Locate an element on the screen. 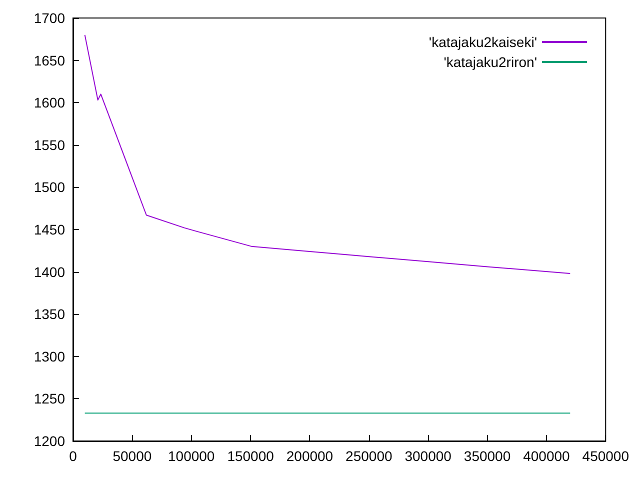  y-tick-label: 1600 is located at coordinates (50, 102).